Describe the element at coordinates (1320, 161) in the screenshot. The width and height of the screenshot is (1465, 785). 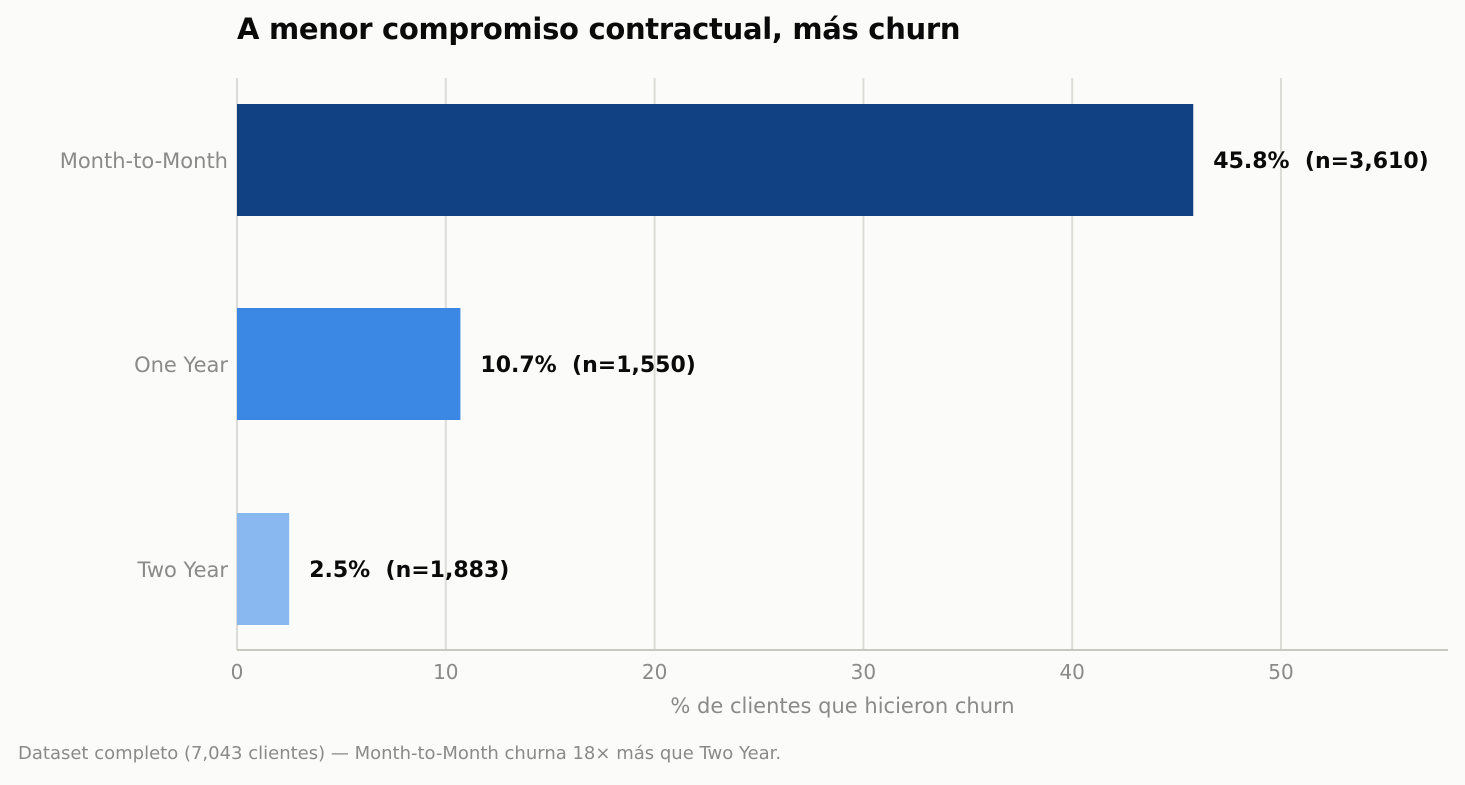
I see `data-label: 45.8% (n=3,610)` at that location.